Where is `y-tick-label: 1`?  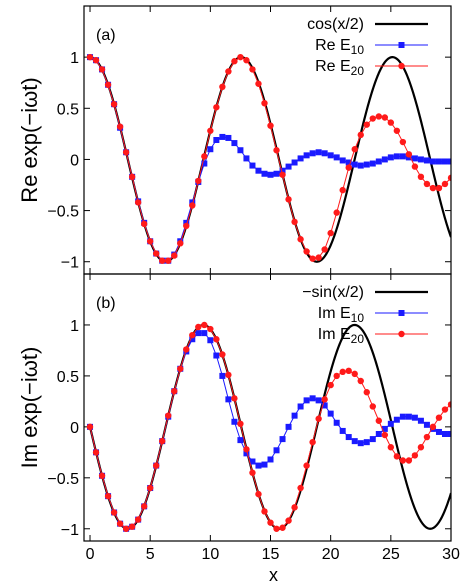 y-tick-label: 1 is located at coordinates (74, 326).